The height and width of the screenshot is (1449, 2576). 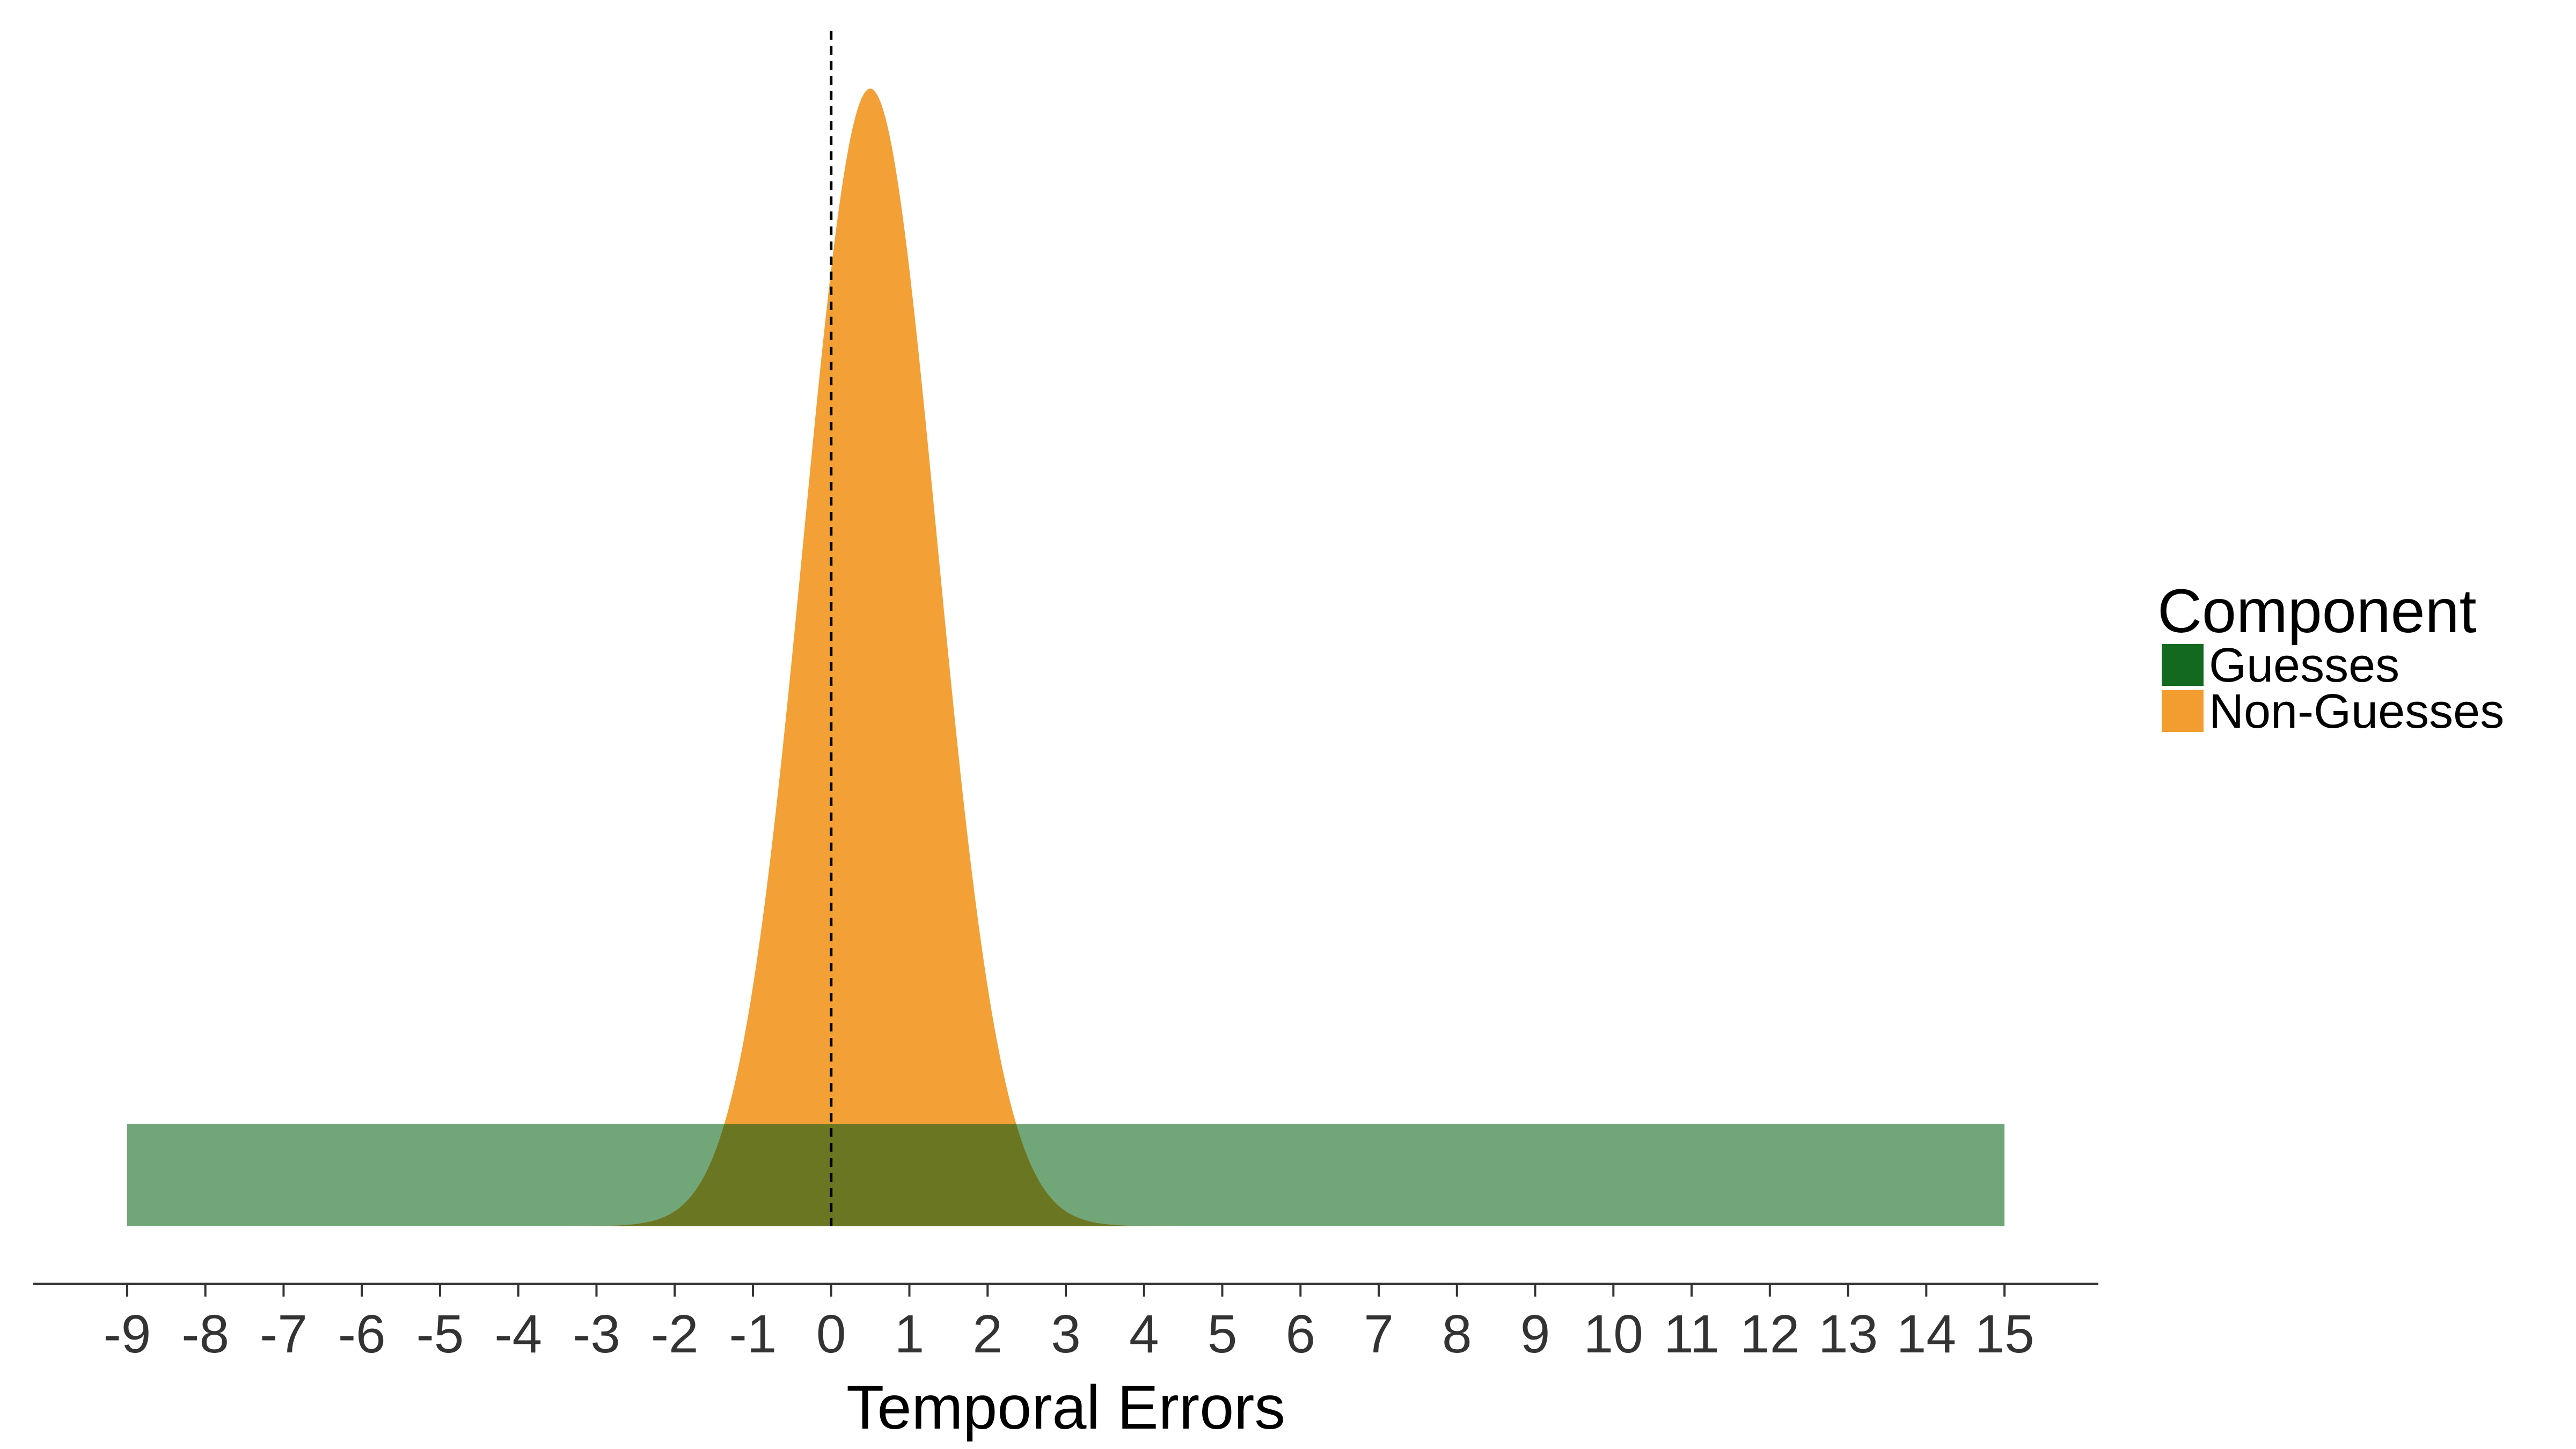 What do you see at coordinates (1457, 1334) in the screenshot?
I see `x-tick-label: 8` at bounding box center [1457, 1334].